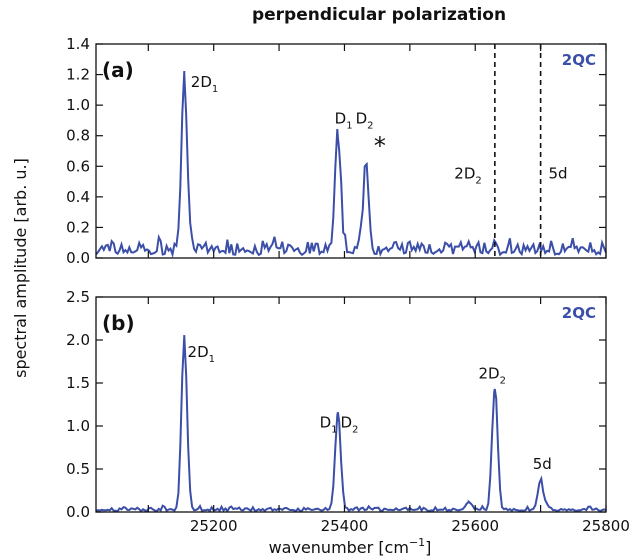 The width and height of the screenshot is (638, 558). I want to click on y-axis-label: spectral amplitude [arb. u.], so click(20, 268).